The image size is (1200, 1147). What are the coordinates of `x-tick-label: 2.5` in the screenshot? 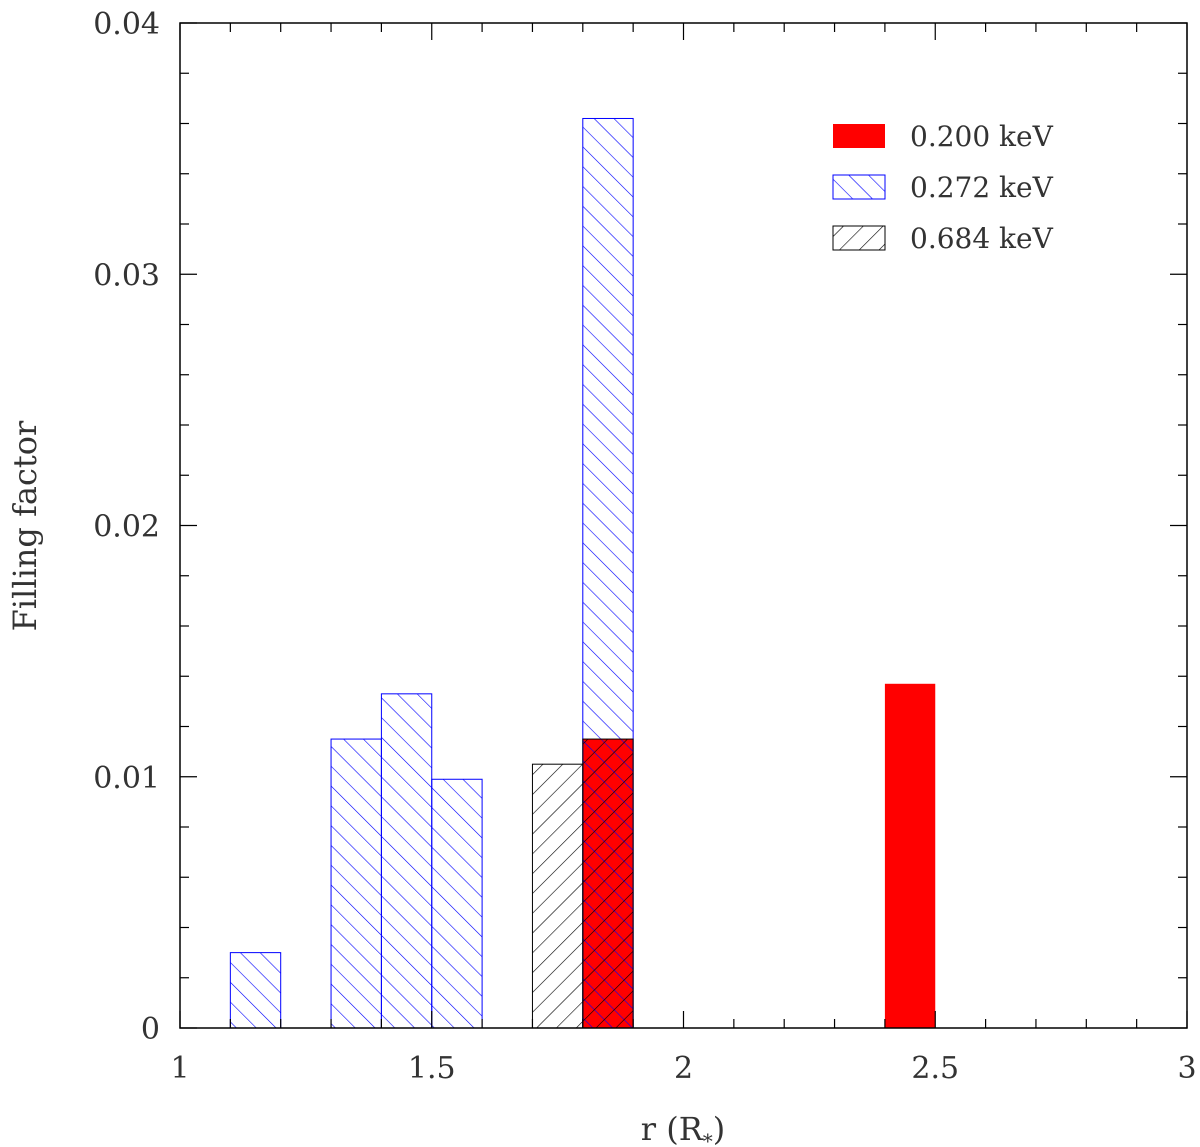 It's located at (935, 1068).